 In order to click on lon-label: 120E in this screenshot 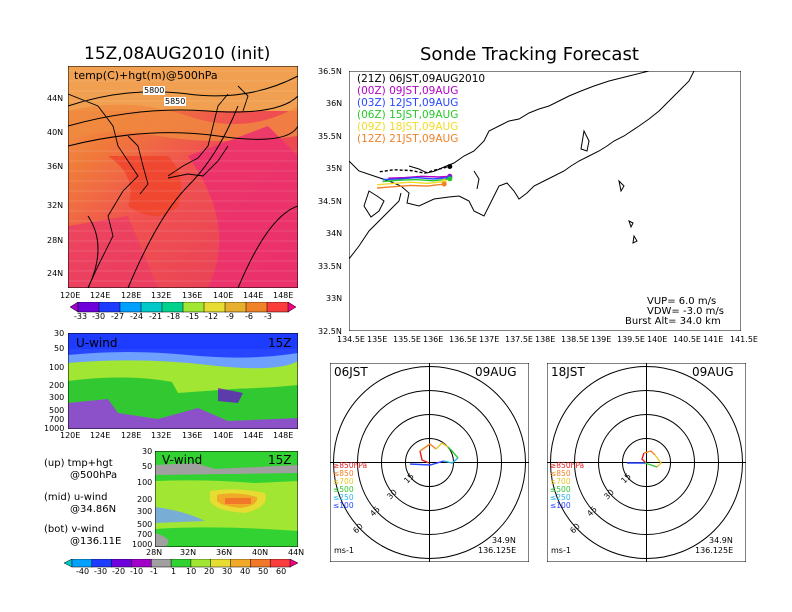, I will do `click(70, 435)`.